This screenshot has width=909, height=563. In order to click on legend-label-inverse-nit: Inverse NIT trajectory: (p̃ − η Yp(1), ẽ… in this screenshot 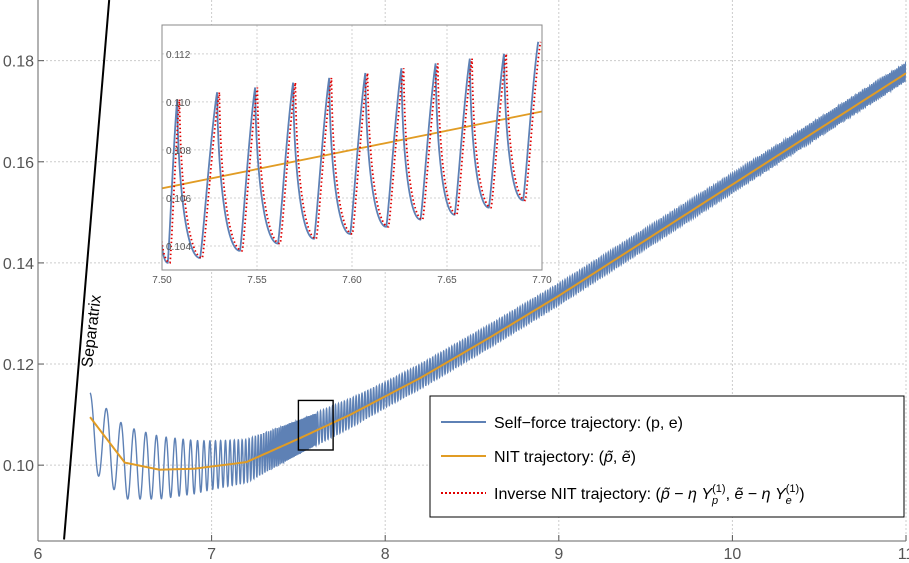, I will do `click(649, 495)`.